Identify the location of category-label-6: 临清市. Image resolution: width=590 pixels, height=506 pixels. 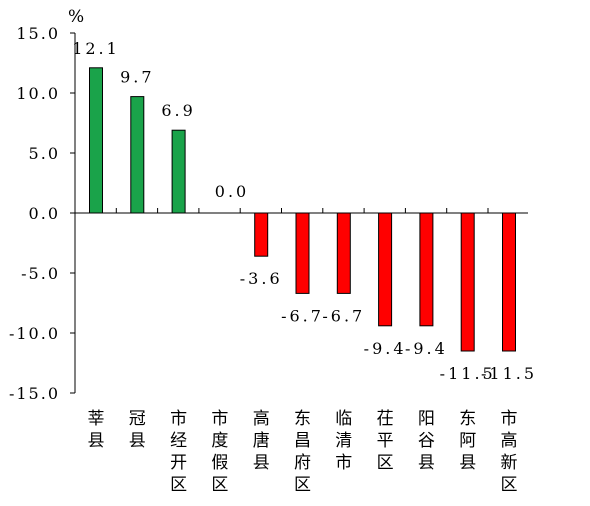
(343, 441).